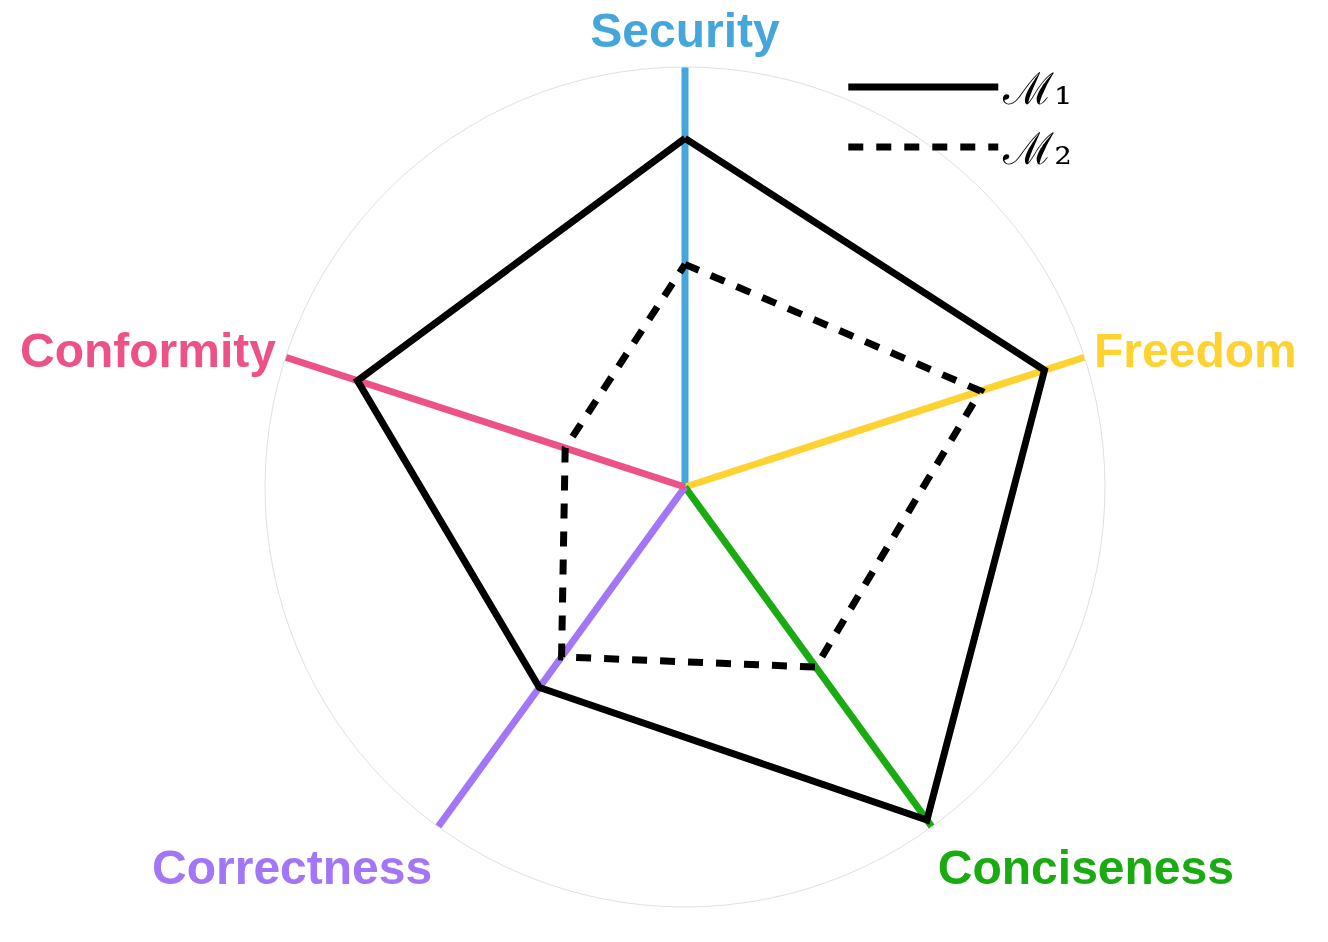 Image resolution: width=1328 pixels, height=942 pixels. I want to click on spoke-label: Conciseness, so click(1085, 867).